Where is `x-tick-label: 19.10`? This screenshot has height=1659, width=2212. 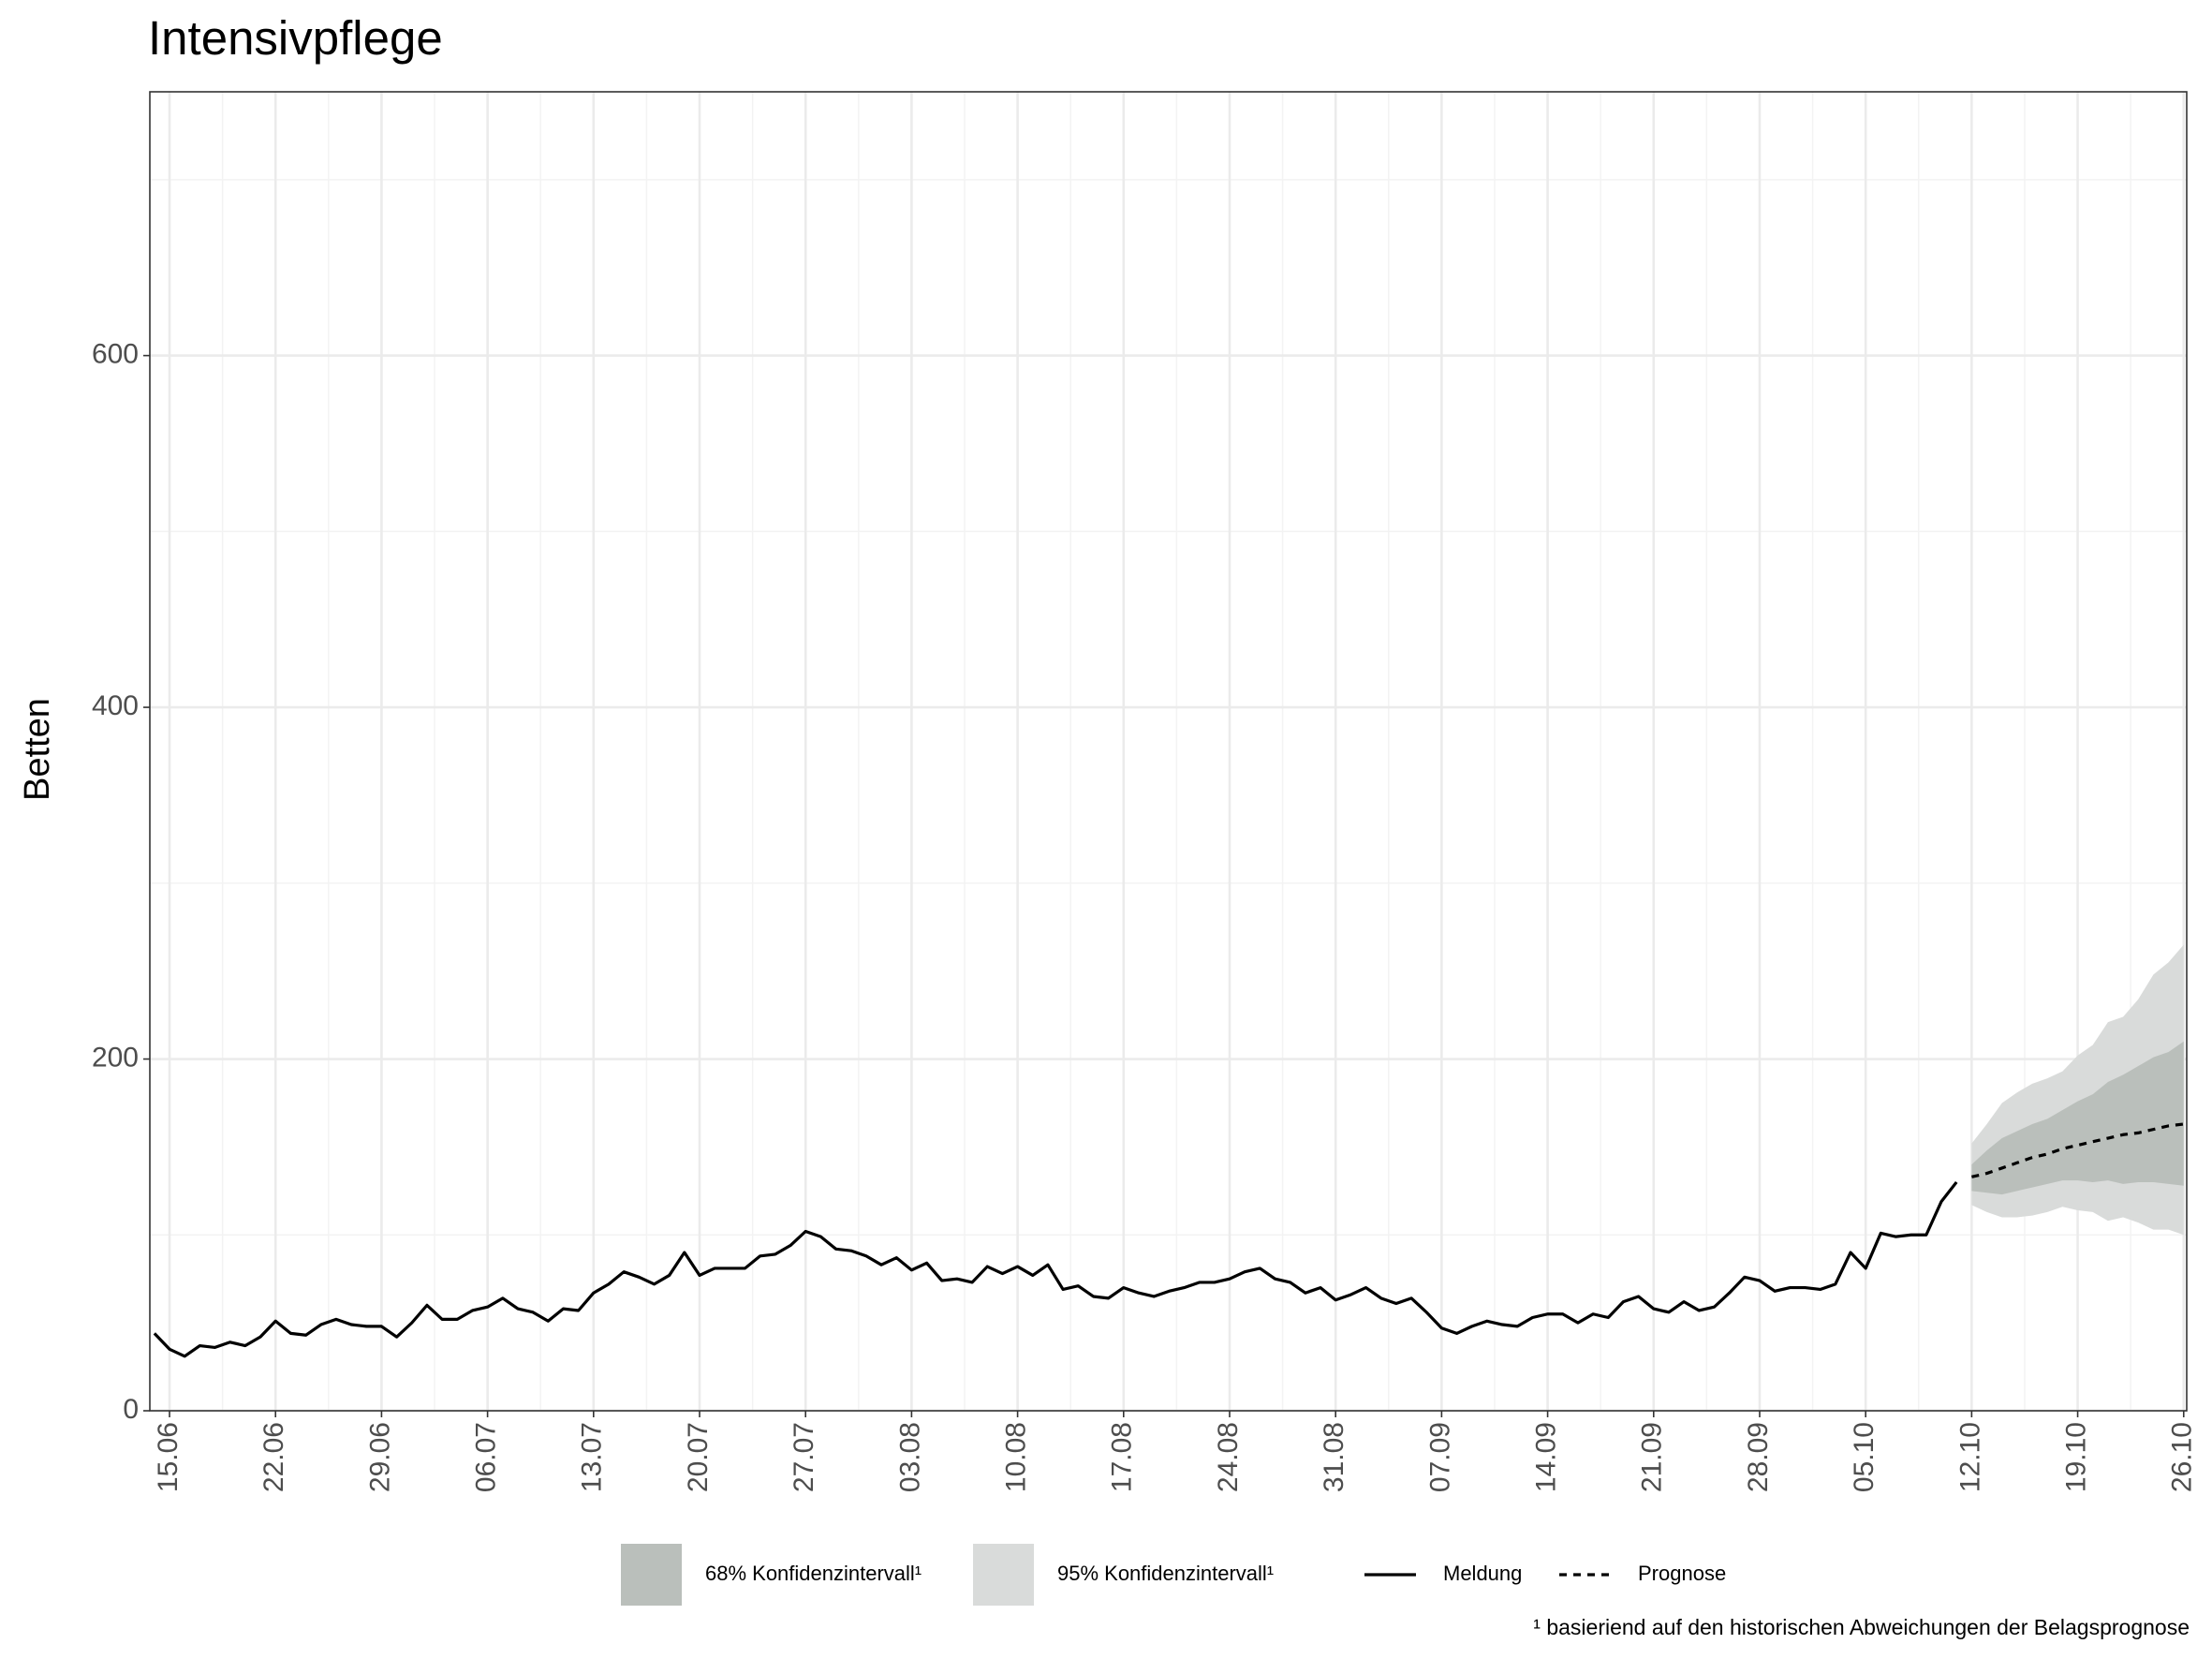
x-tick-label: 19.10 is located at coordinates (2075, 1457).